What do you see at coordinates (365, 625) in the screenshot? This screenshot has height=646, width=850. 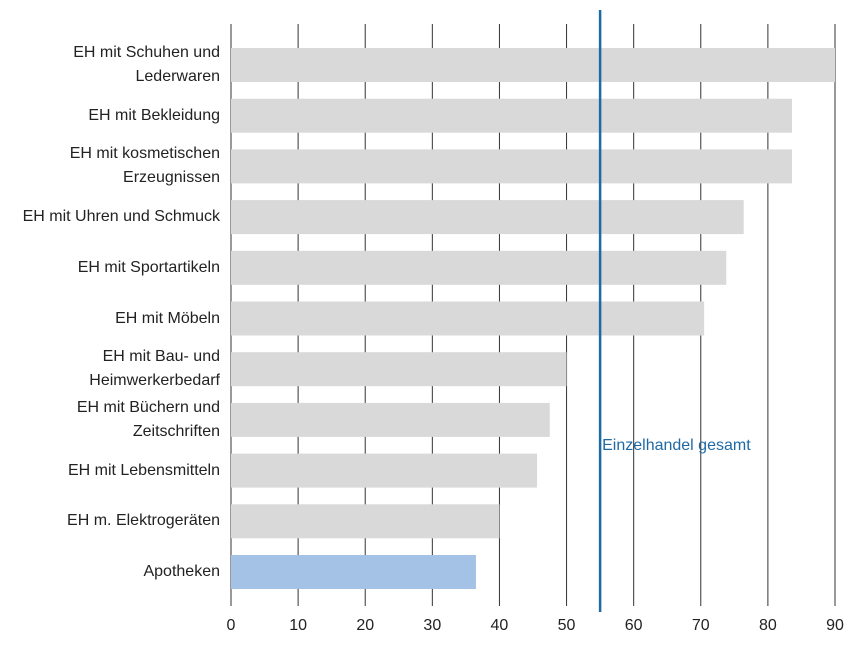 I see `x-tick-label: 20` at bounding box center [365, 625].